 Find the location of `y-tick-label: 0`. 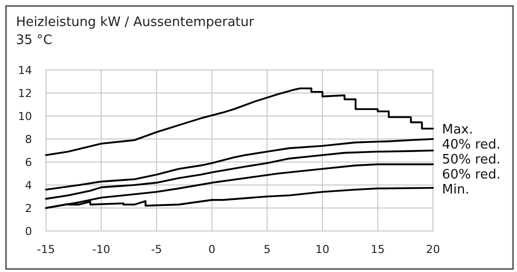

y-tick-label: 0 is located at coordinates (28, 231).